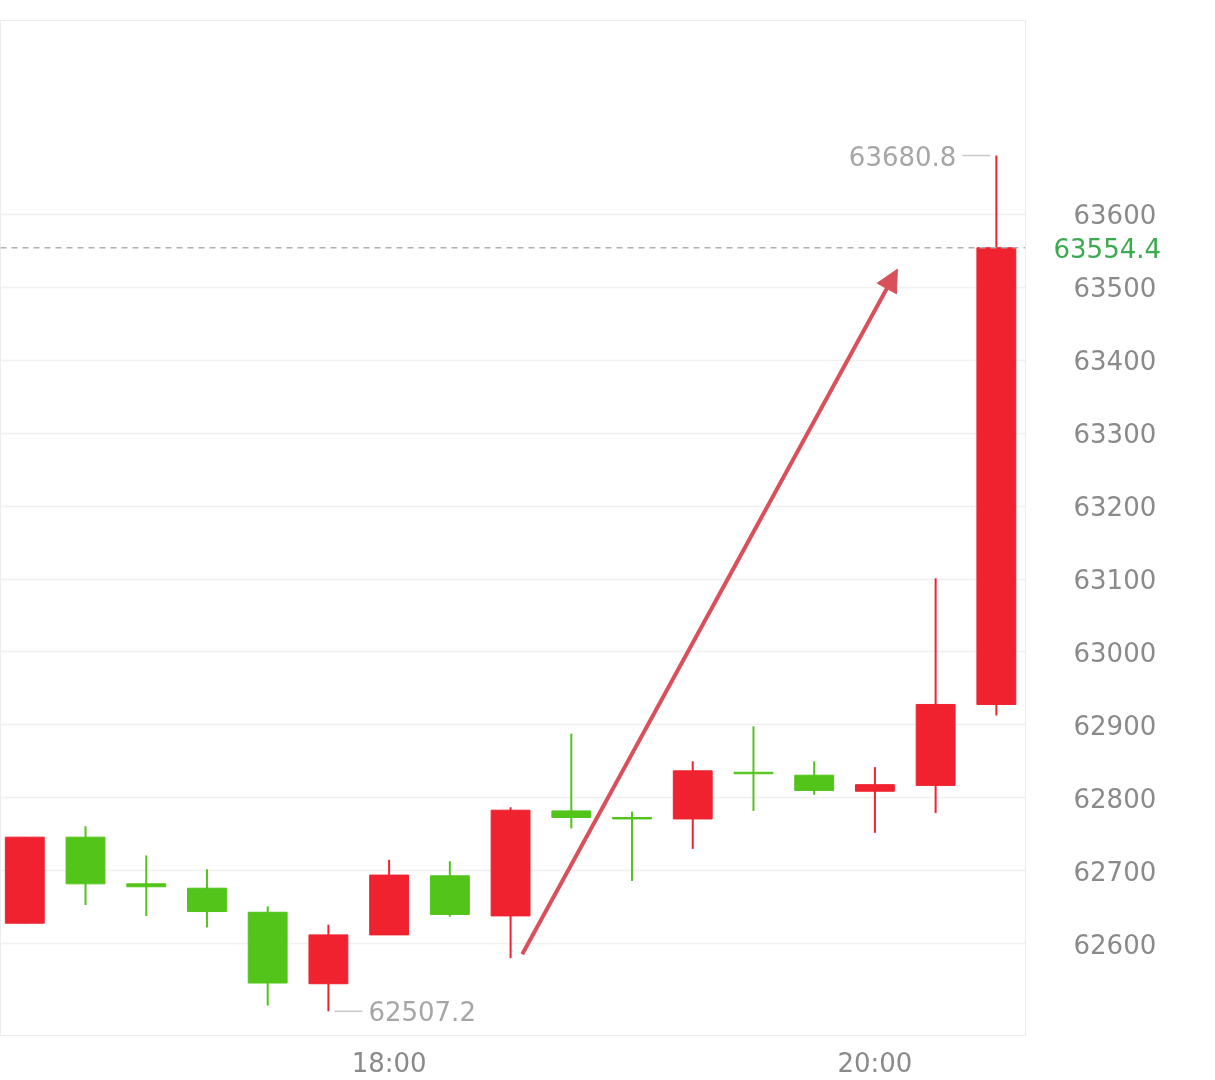  Describe the element at coordinates (1115, 580) in the screenshot. I see `y-tick-label: 63100` at that location.